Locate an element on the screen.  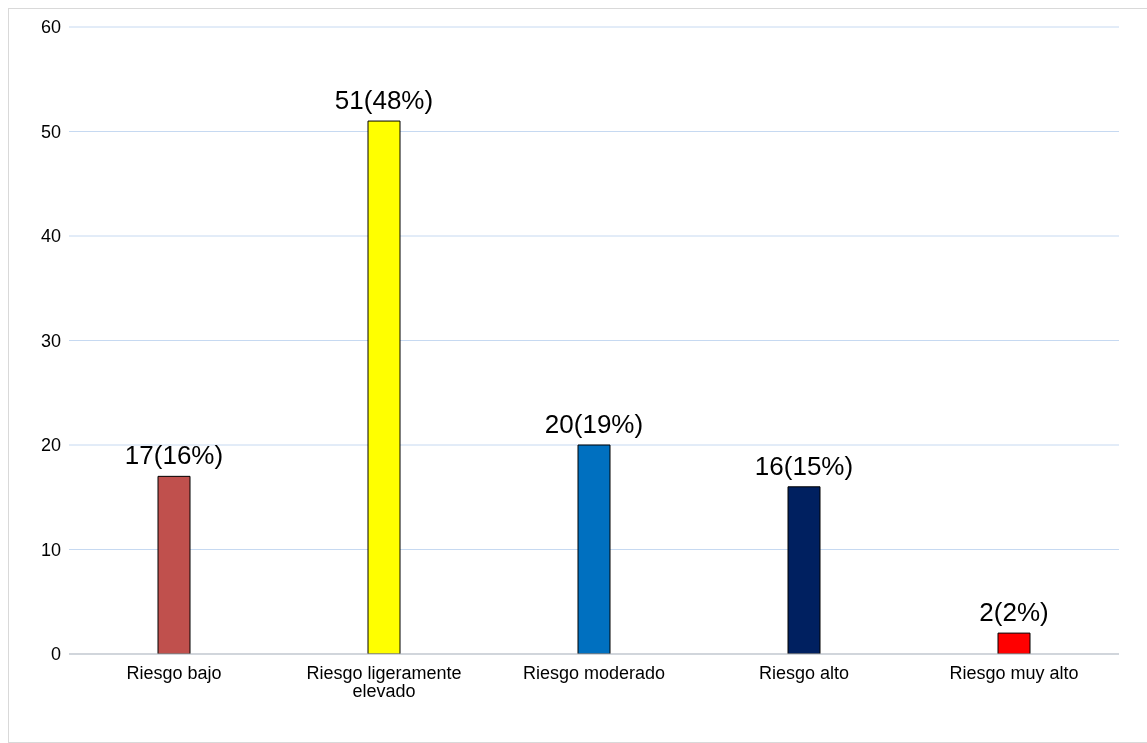
data-label: 51(48%) is located at coordinates (384, 100).